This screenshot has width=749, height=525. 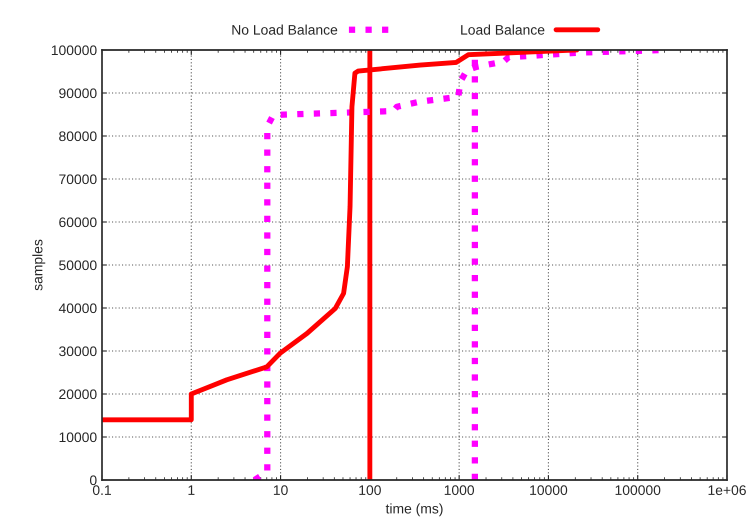 What do you see at coordinates (78, 93) in the screenshot?
I see `y-tick-label: 90000` at bounding box center [78, 93].